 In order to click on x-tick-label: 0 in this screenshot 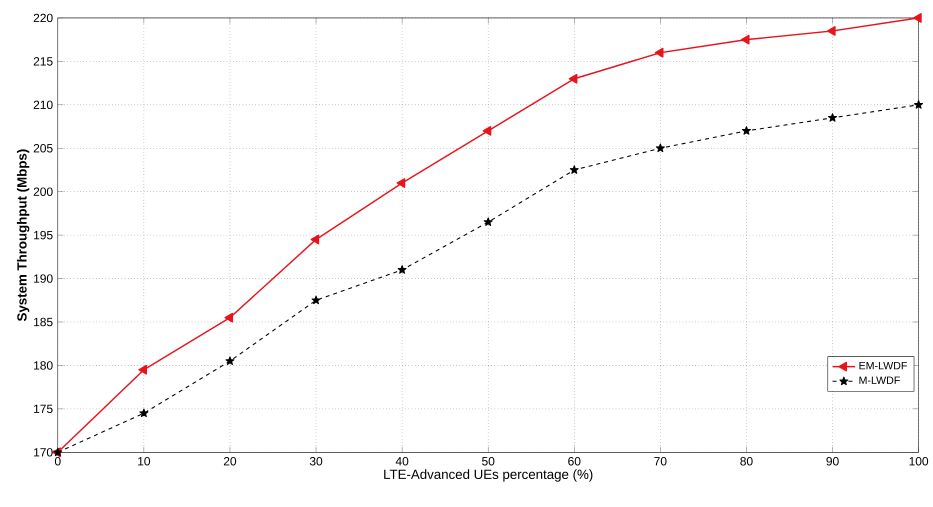, I will do `click(57, 461)`.